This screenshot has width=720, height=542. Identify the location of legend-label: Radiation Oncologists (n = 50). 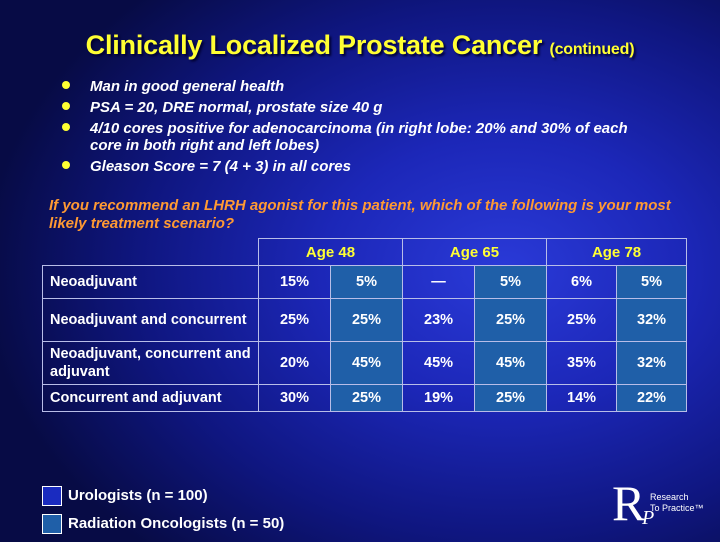
(176, 523).